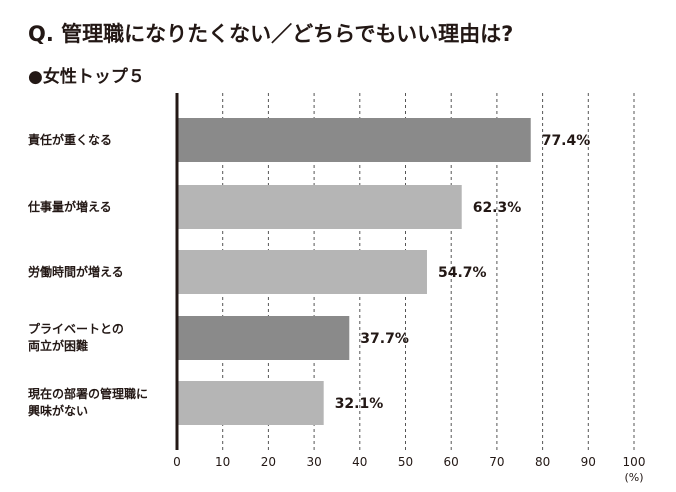 This screenshot has width=676, height=492. I want to click on x-tick-label: 0, so click(177, 462).